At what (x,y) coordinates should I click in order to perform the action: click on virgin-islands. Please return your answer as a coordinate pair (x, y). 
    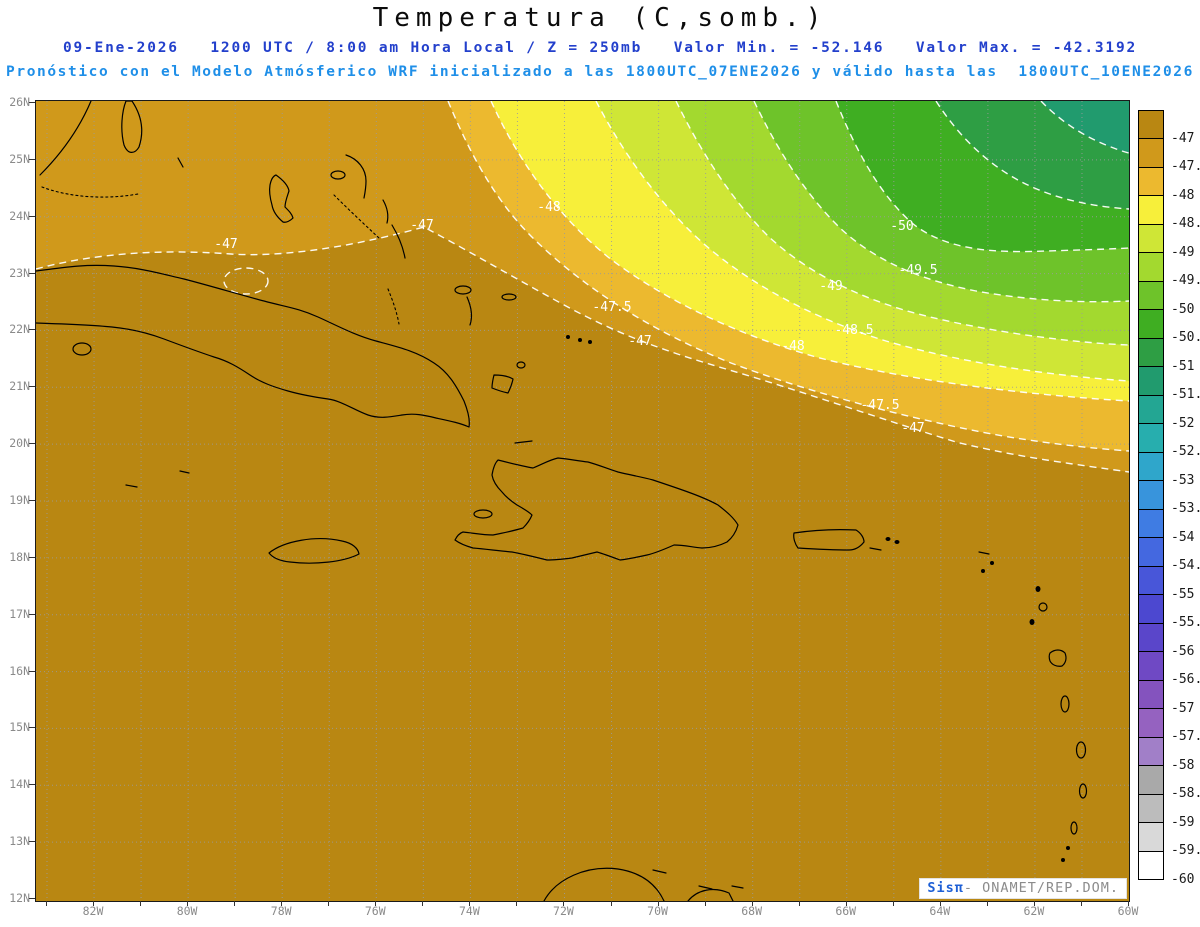
    Looking at the image, I should click on (897, 542).